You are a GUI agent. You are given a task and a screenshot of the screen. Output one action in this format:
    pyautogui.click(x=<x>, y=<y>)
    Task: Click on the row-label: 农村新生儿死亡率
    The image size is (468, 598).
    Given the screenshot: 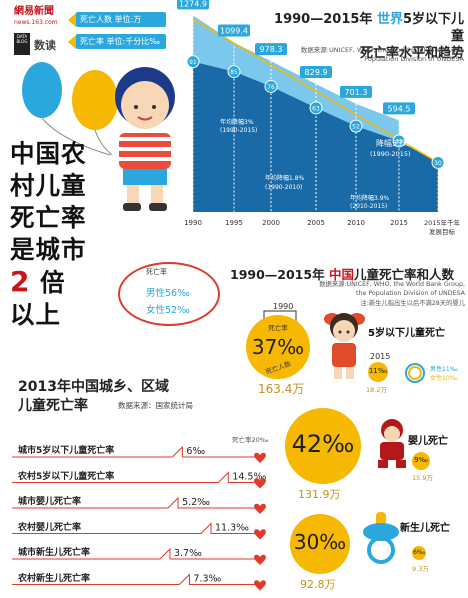 What is the action you would take?
    pyautogui.click(x=54, y=578)
    